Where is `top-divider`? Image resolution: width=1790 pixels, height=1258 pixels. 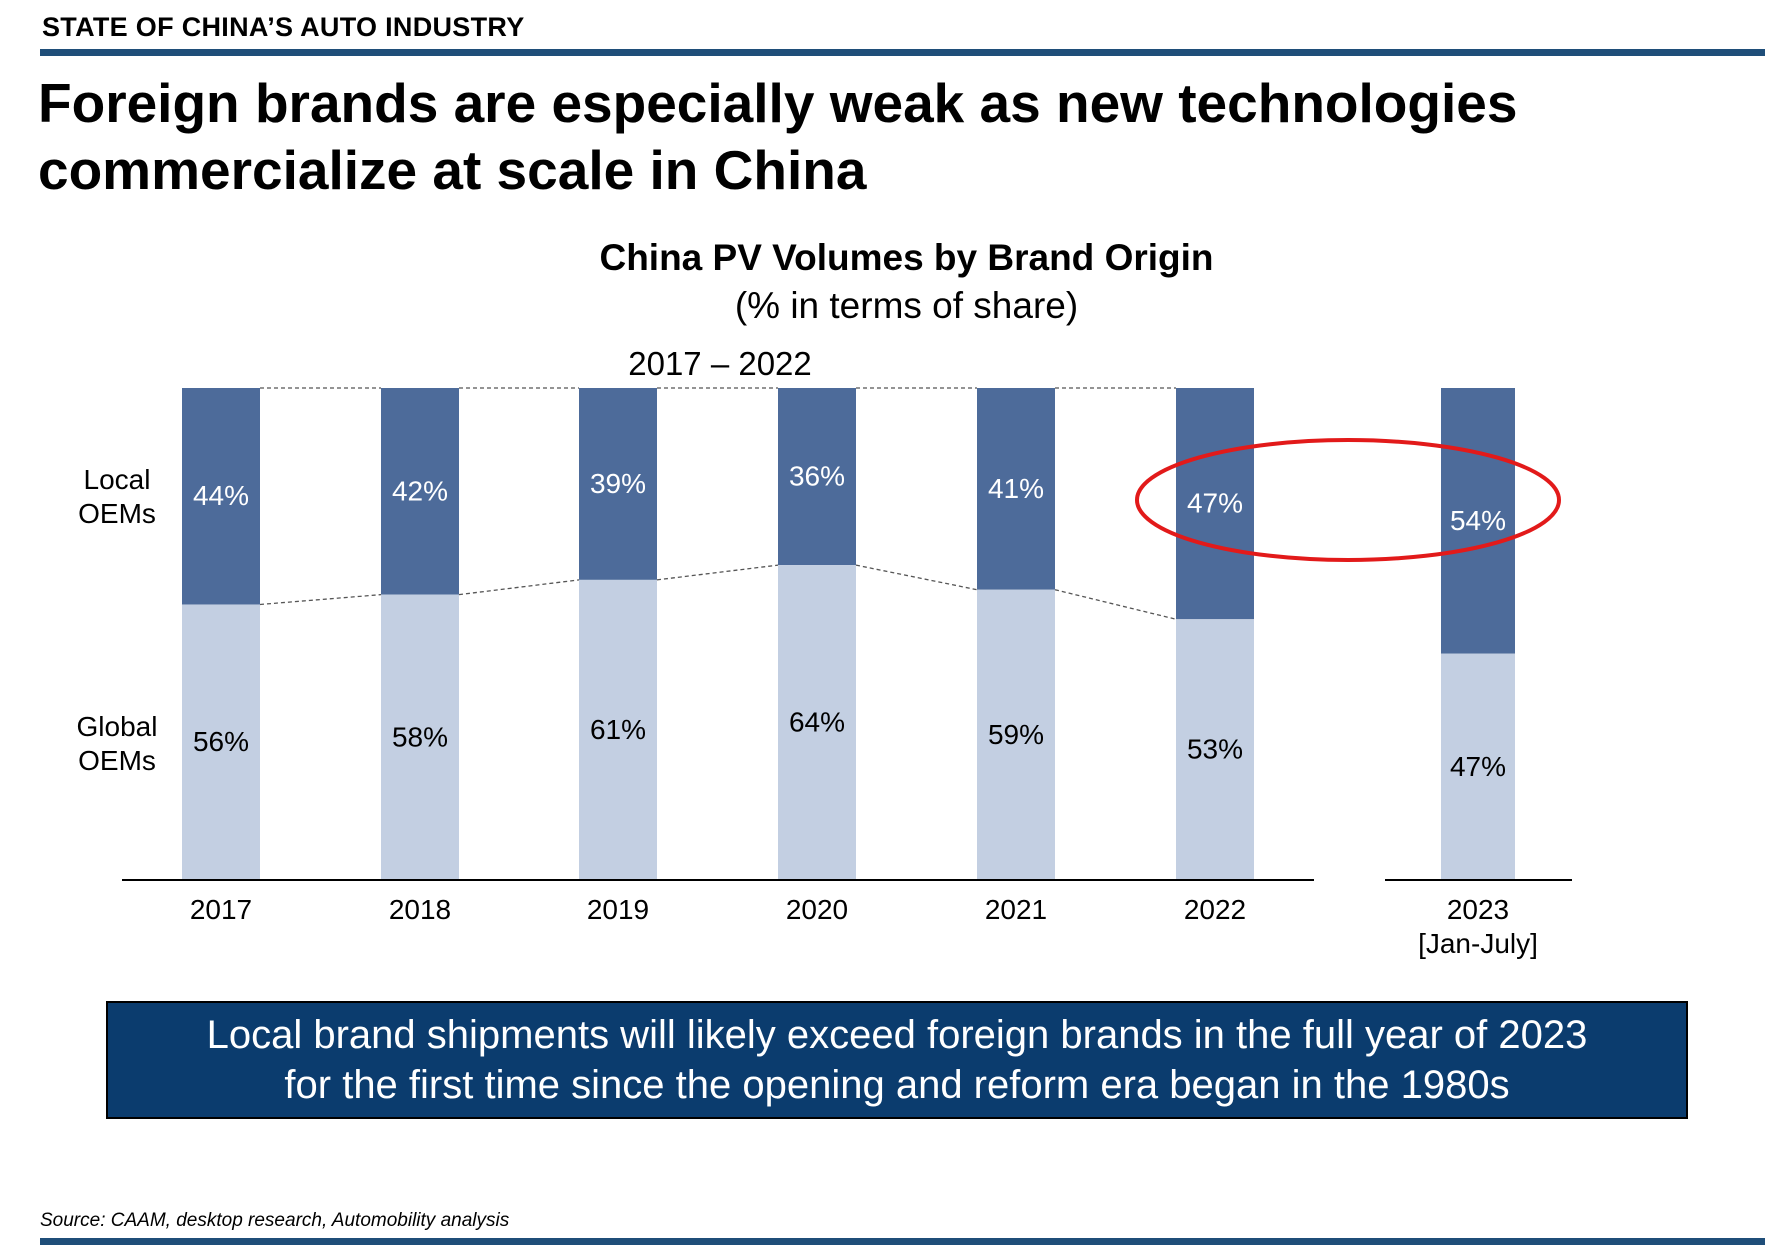
top-divider is located at coordinates (902, 52).